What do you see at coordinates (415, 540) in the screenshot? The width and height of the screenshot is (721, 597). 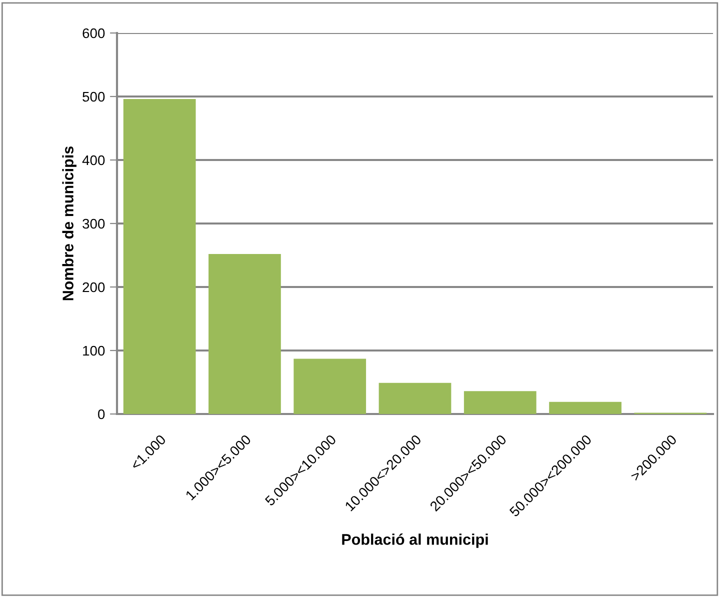 I see `x-axis-title: Població al municipi` at bounding box center [415, 540].